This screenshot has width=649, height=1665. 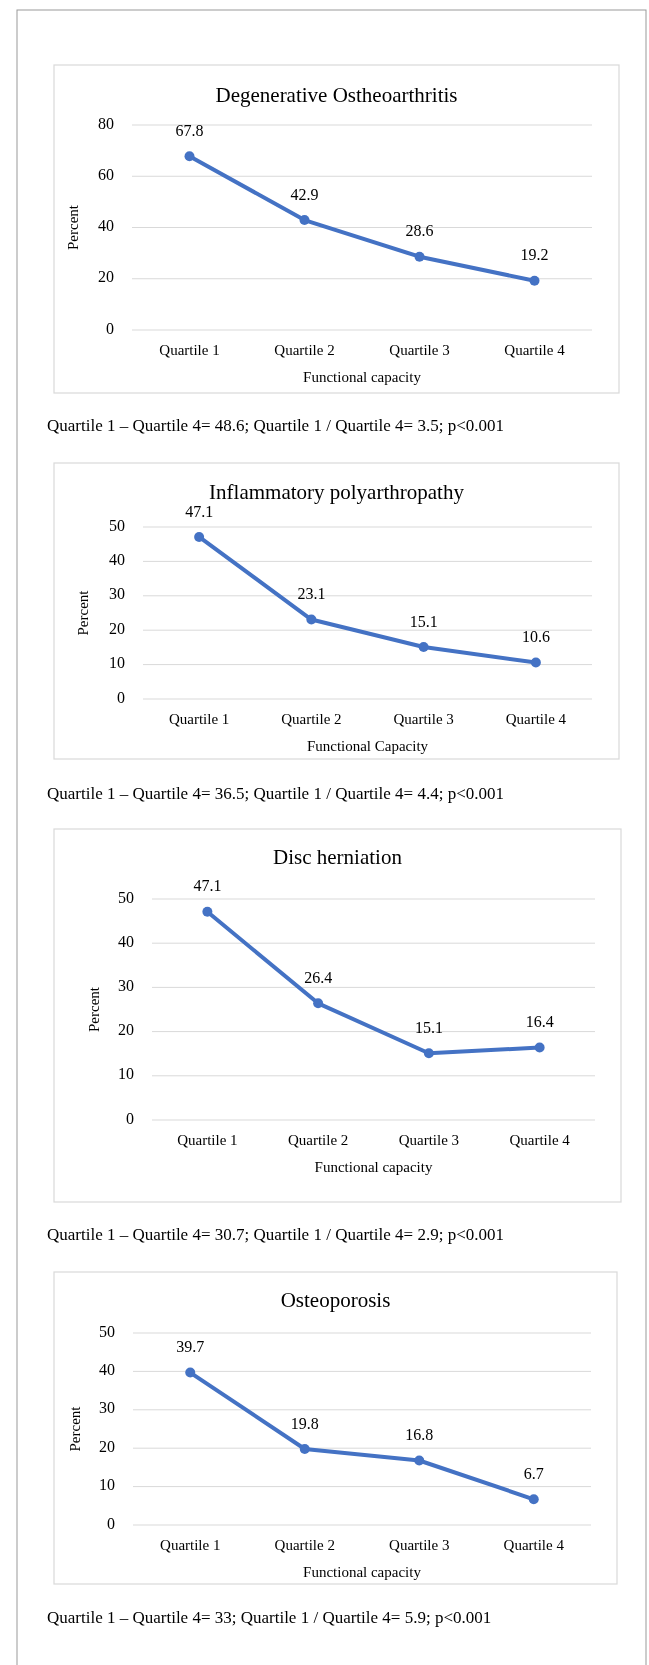 What do you see at coordinates (275, 1234) in the screenshot?
I see `text: Quartile 1 – Quartile 4= 30.7; Quartile 1 / Quartile 4= 2.9; p<0.001` at bounding box center [275, 1234].